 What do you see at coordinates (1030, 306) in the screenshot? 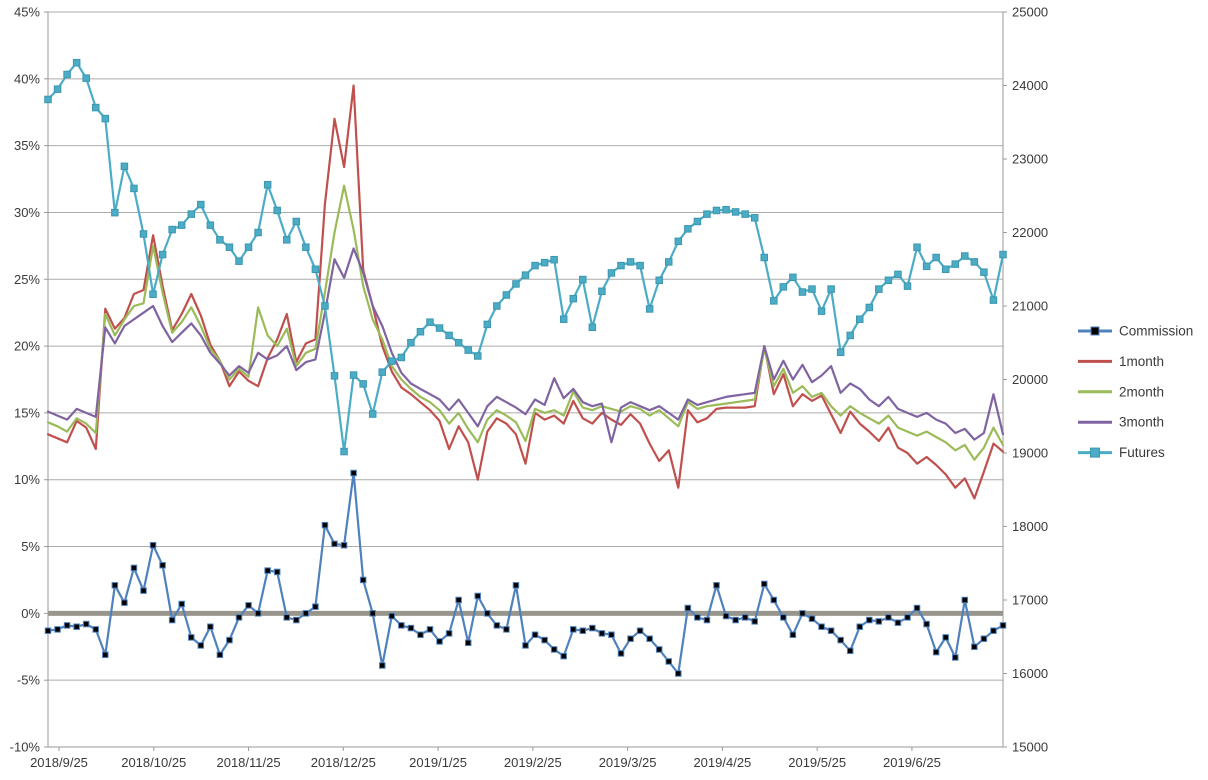
I see `right-axis-label: 21000` at bounding box center [1030, 306].